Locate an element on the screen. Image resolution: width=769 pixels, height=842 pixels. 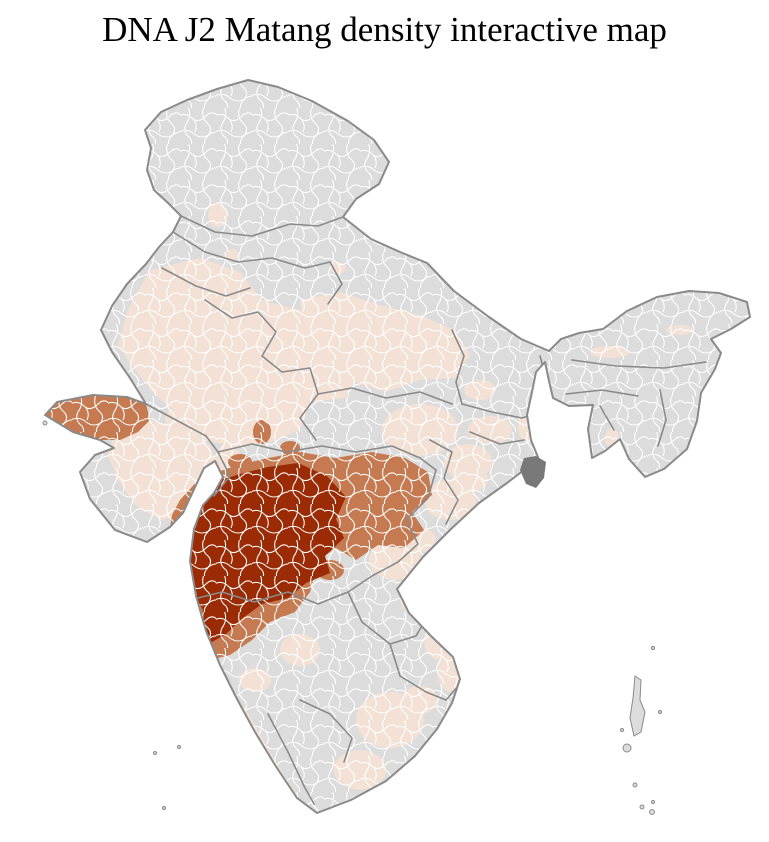
sundarbans-delta is located at coordinates (533, 472).